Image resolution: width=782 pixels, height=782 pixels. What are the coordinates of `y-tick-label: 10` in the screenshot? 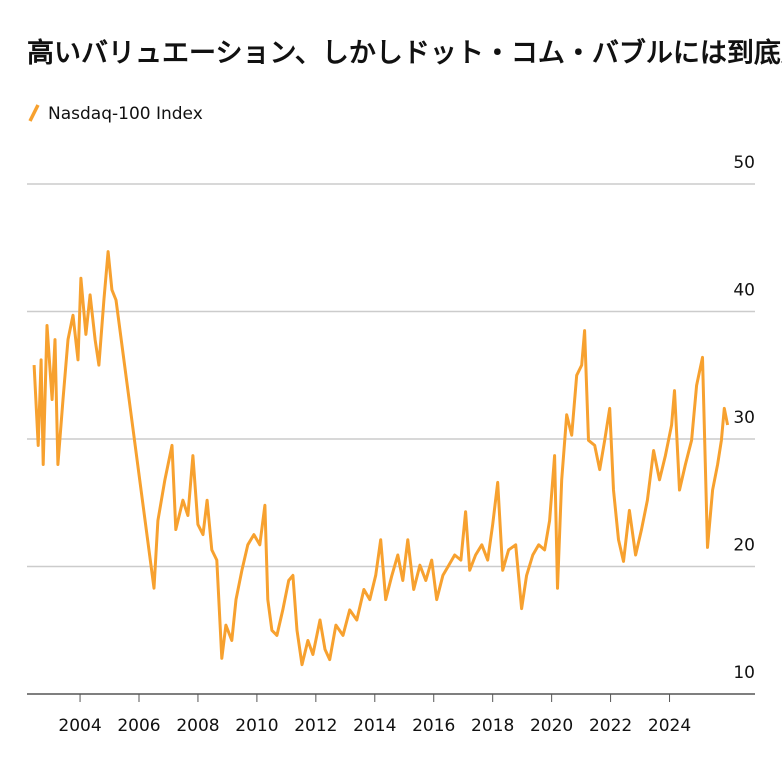 It's located at (744, 673).